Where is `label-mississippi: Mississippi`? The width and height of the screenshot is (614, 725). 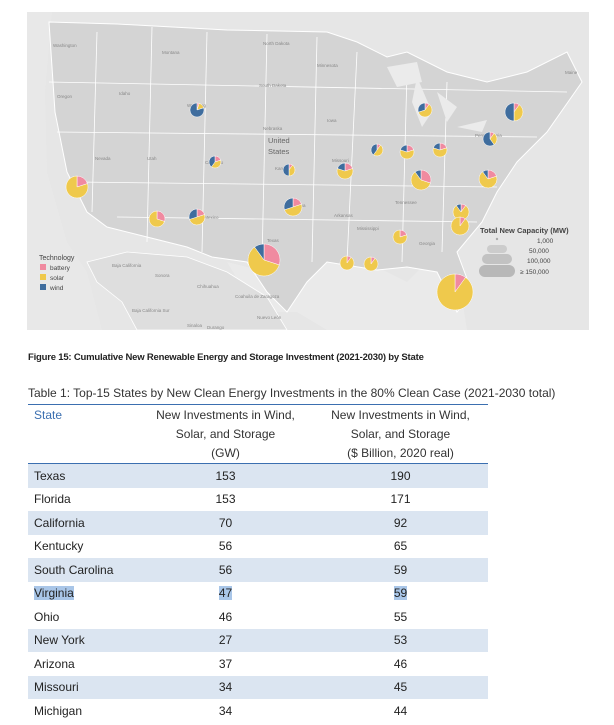
label-mississippi: Mississippi is located at coordinates (368, 228).